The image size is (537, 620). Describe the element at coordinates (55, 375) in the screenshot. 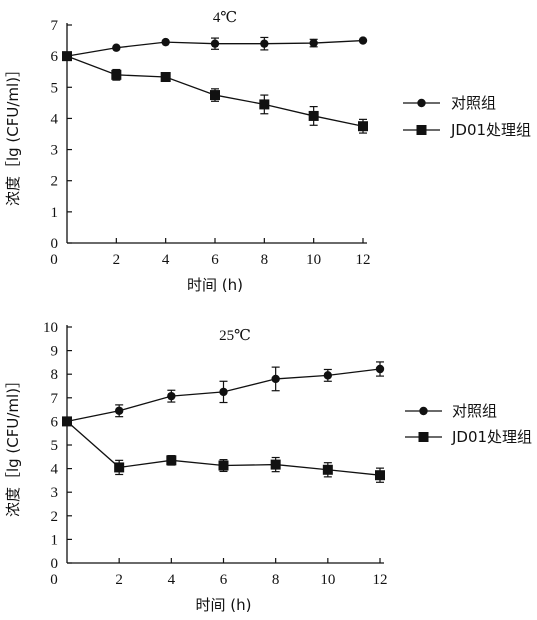

I see `y-tick-label: 8` at that location.